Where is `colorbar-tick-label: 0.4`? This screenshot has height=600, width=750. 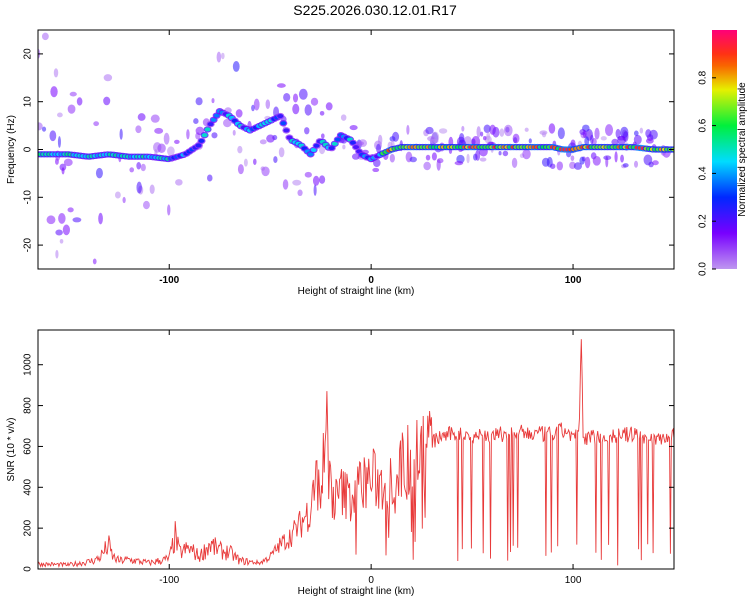
colorbar-tick-label: 0.4 is located at coordinates (703, 173).